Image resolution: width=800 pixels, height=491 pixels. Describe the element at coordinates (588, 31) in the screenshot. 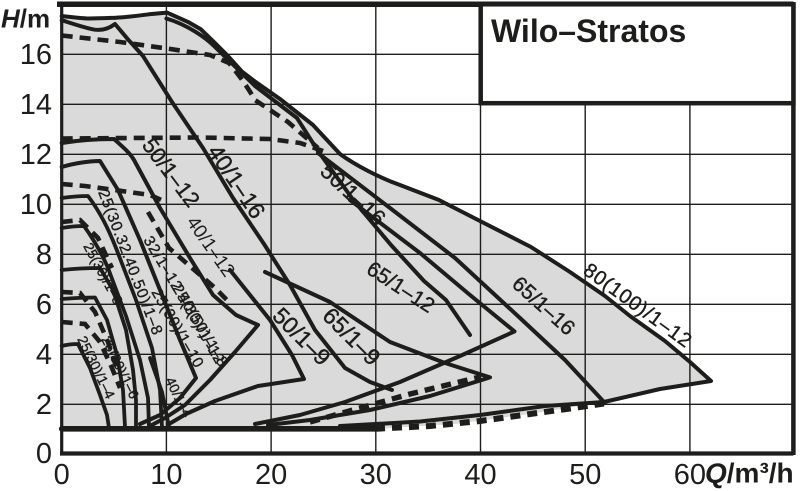

I see `svg-text: Wilo–Stratos` at that location.